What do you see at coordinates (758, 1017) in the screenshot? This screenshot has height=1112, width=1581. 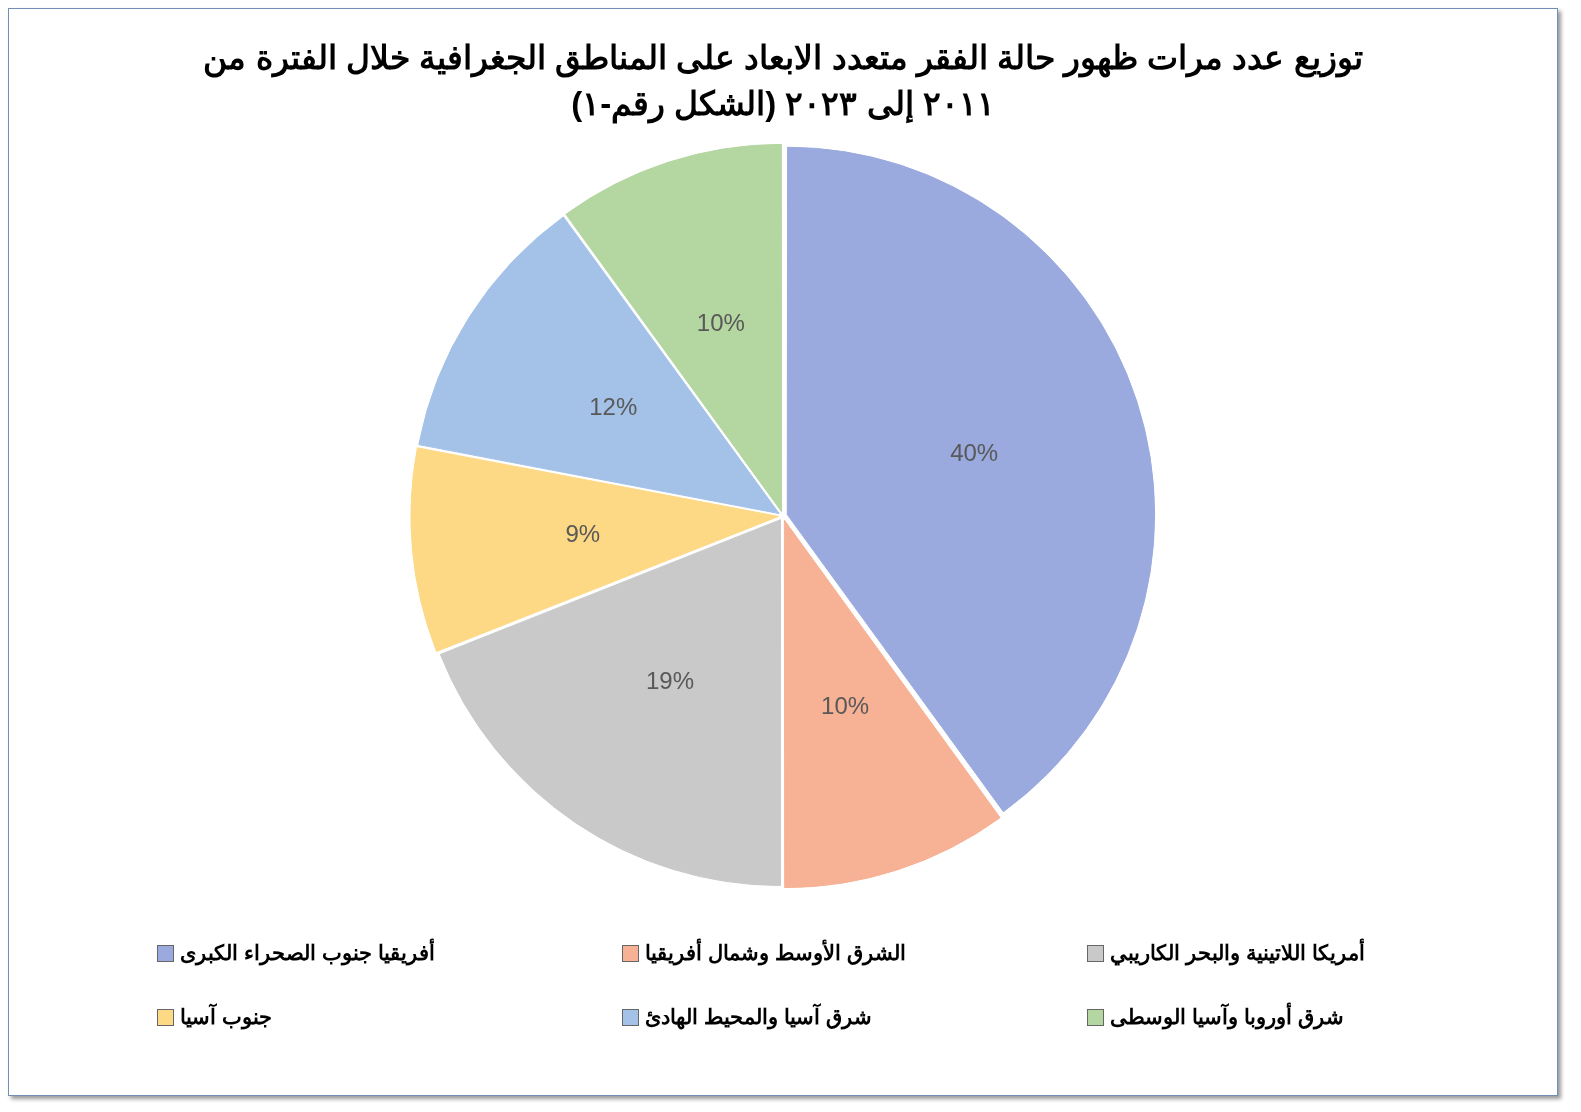 I see `legend-label: شرق آسيا والمحيط الهادئ` at bounding box center [758, 1017].